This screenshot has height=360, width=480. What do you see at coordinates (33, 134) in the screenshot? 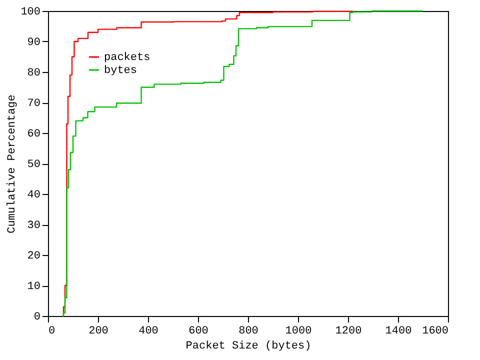
I see `y-tick-label: 60` at bounding box center [33, 134].